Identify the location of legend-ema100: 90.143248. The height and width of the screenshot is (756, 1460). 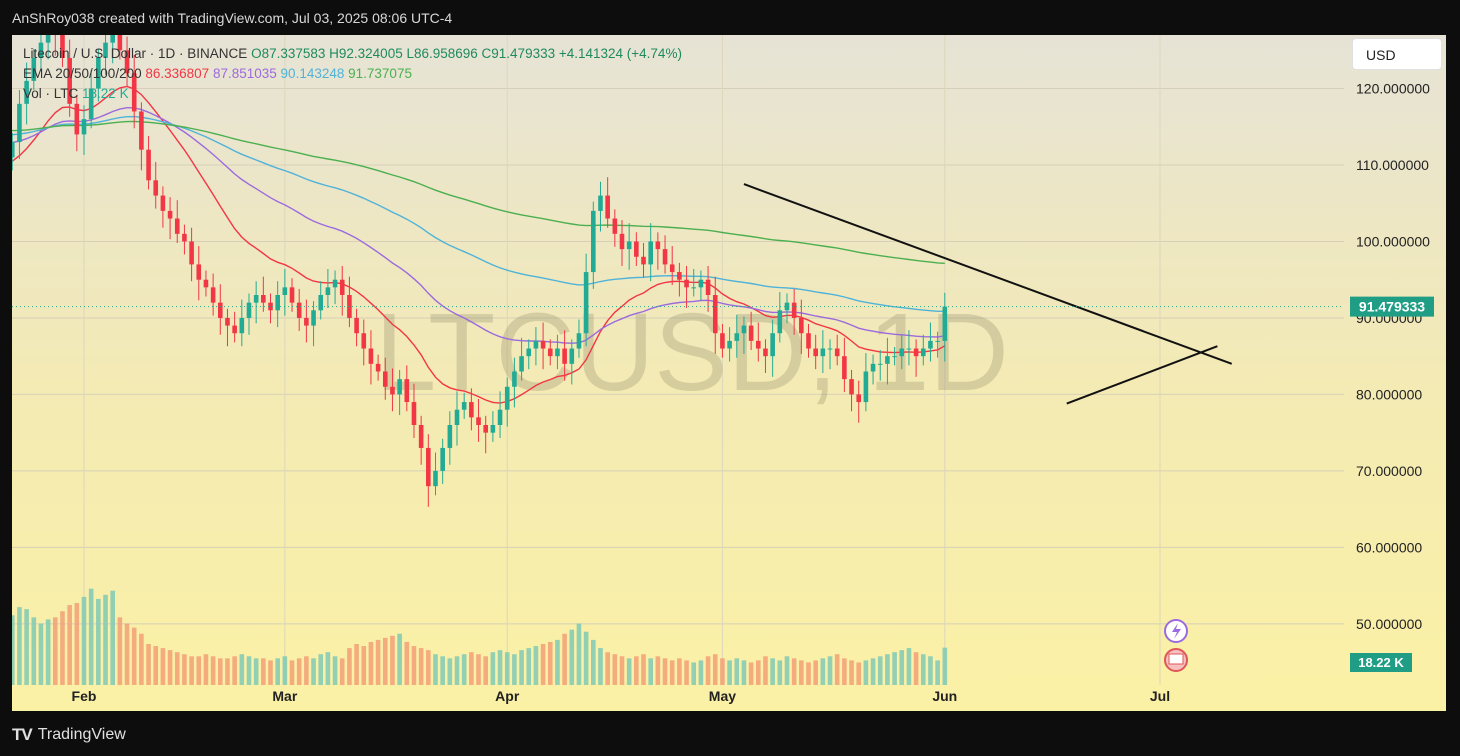
(312, 73).